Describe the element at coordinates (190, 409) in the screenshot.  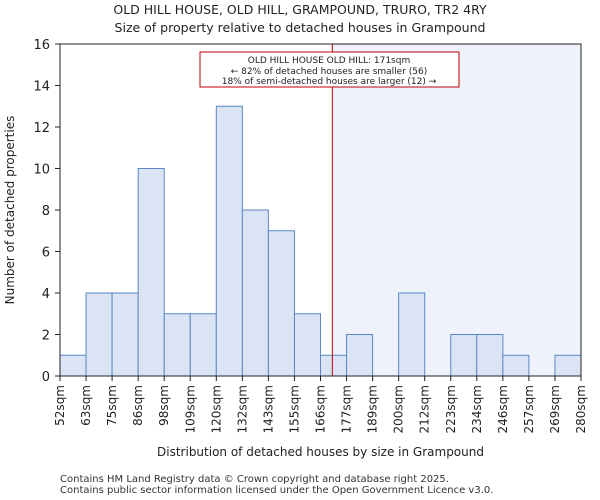
I see `x-tick-label: 109sqm` at that location.